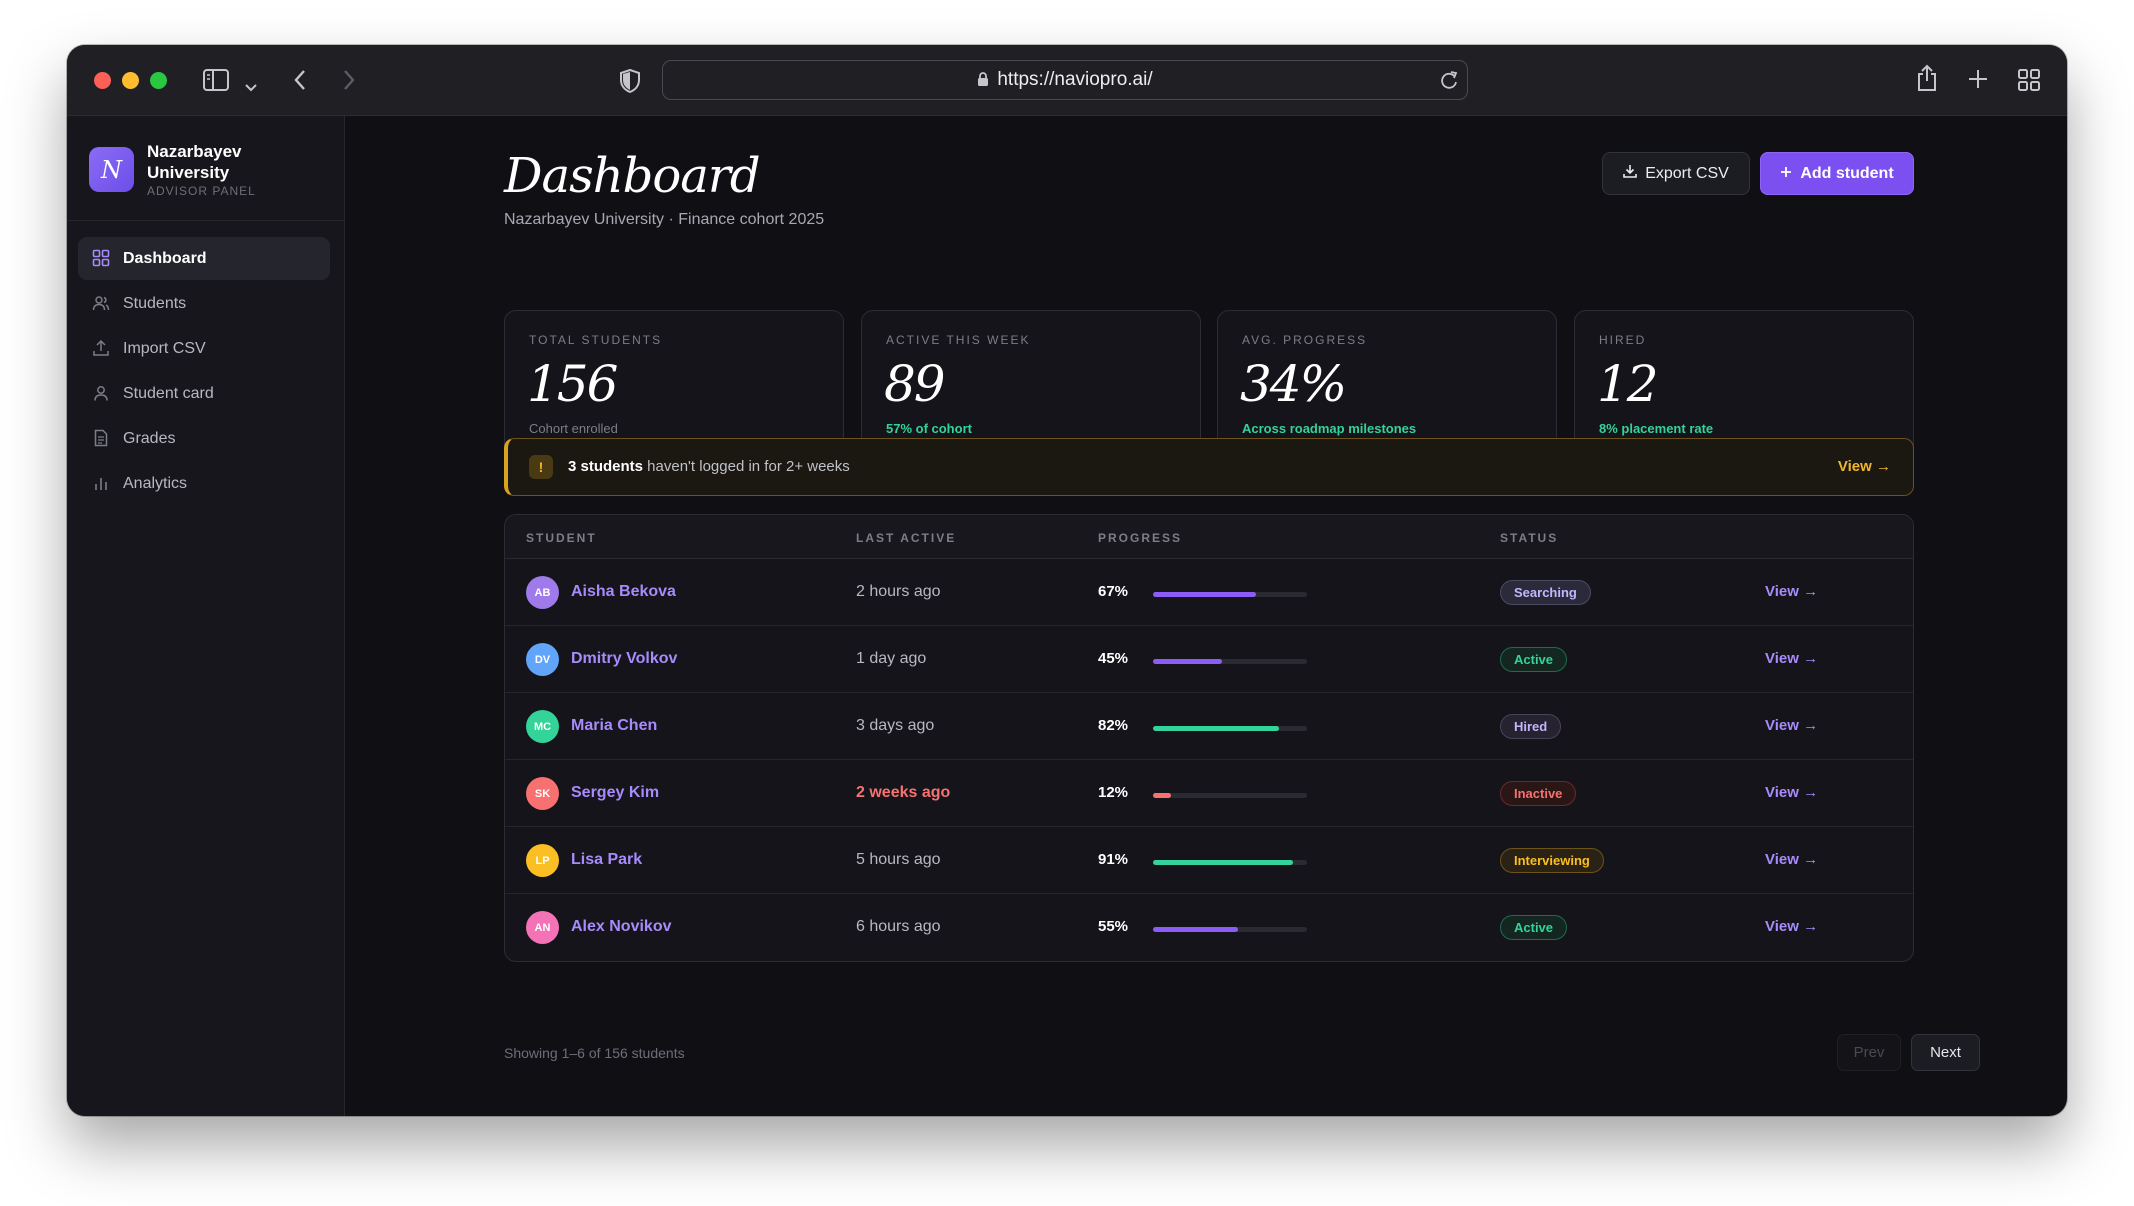 The height and width of the screenshot is (1206, 2134). What do you see at coordinates (903, 792) in the screenshot?
I see `last-active: 2 weeks ago` at bounding box center [903, 792].